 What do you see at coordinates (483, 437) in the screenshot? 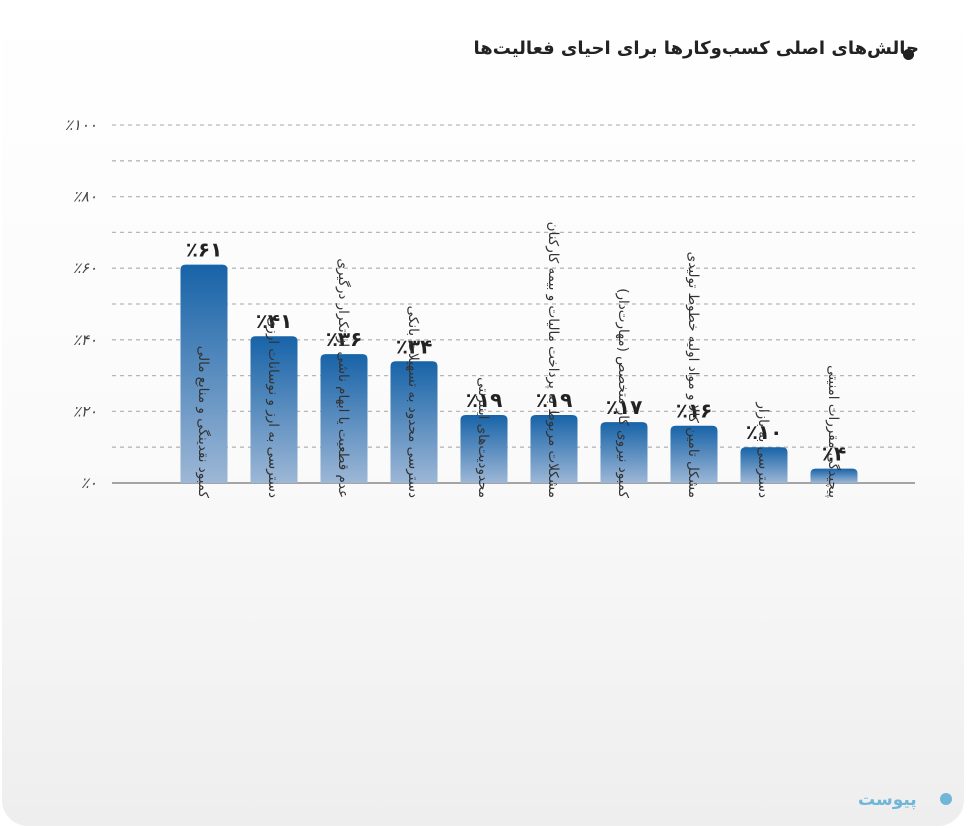
I see `category-label: محدودیت‌های اینترنتی` at bounding box center [483, 437].